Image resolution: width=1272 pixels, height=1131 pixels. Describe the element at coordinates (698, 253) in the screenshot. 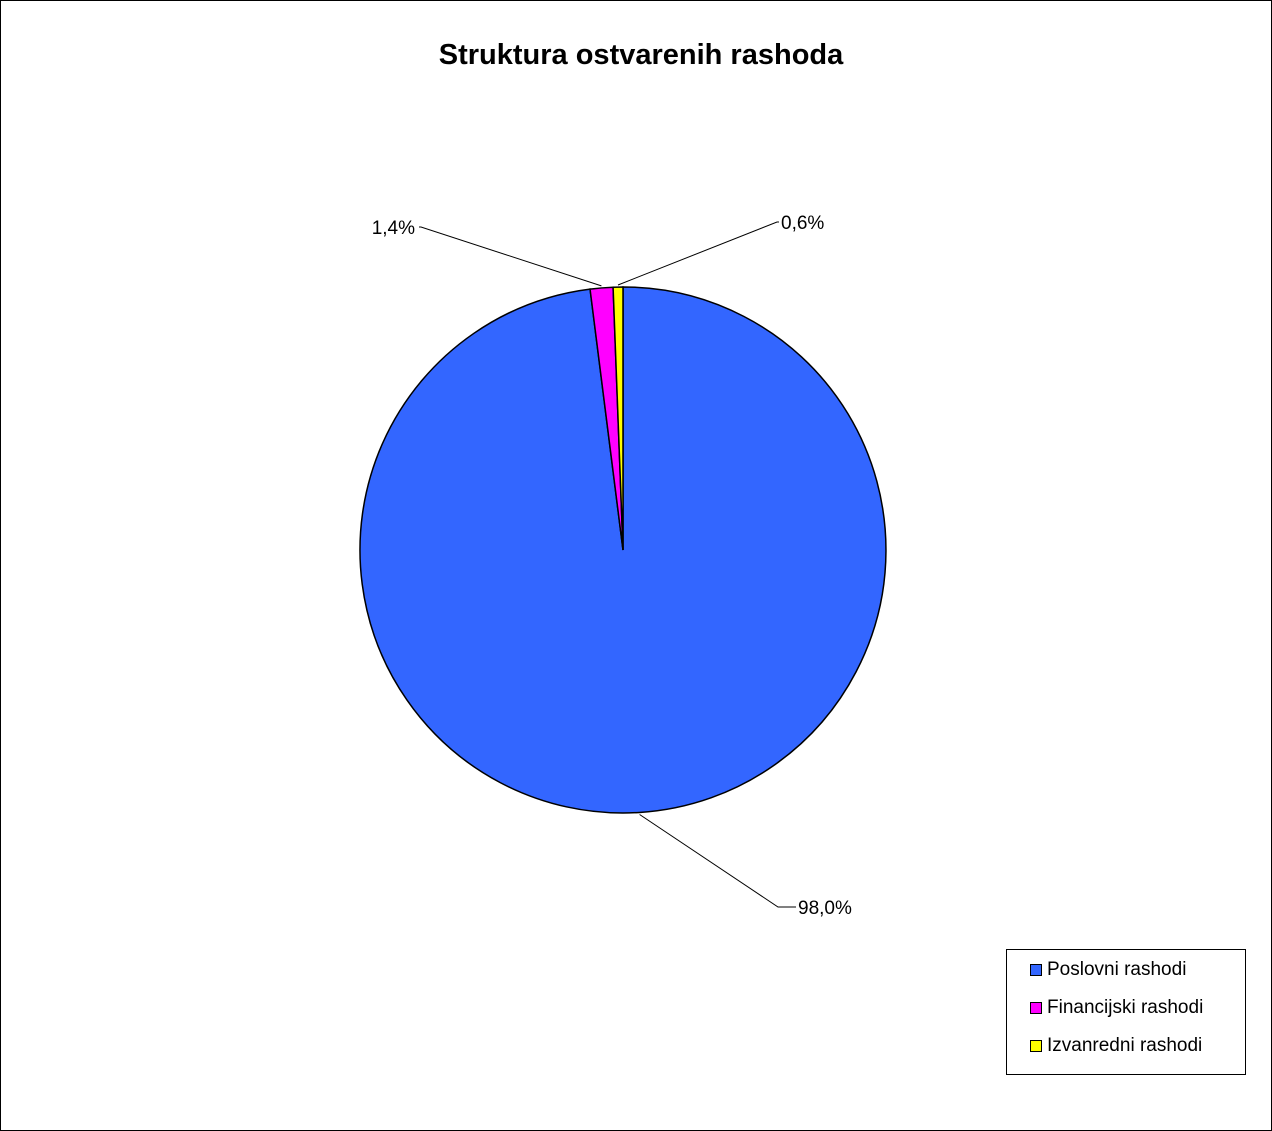

I see `leader-line-izvanredni` at that location.